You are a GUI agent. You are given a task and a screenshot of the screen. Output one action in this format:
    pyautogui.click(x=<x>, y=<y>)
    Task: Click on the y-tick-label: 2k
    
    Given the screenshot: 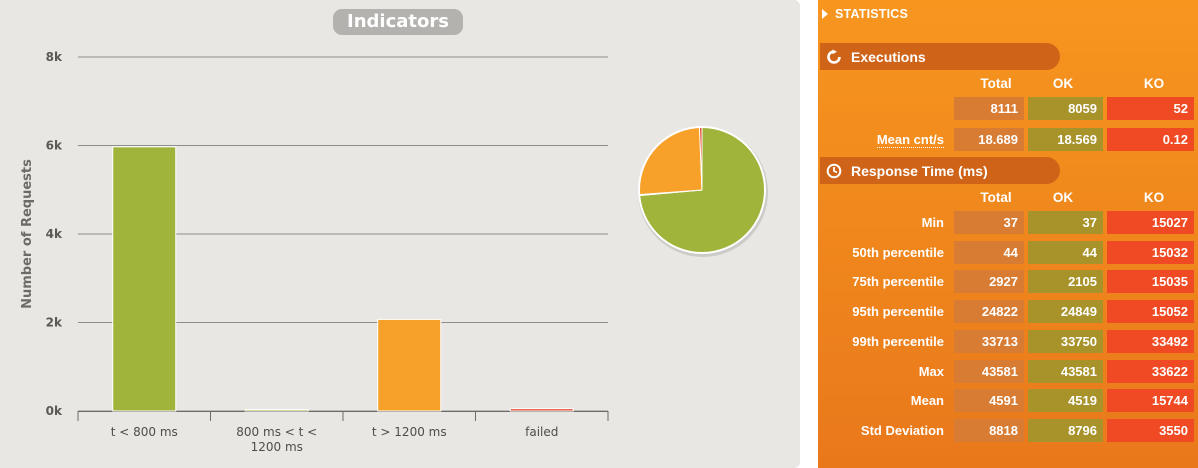 What is the action you would take?
    pyautogui.click(x=54, y=323)
    